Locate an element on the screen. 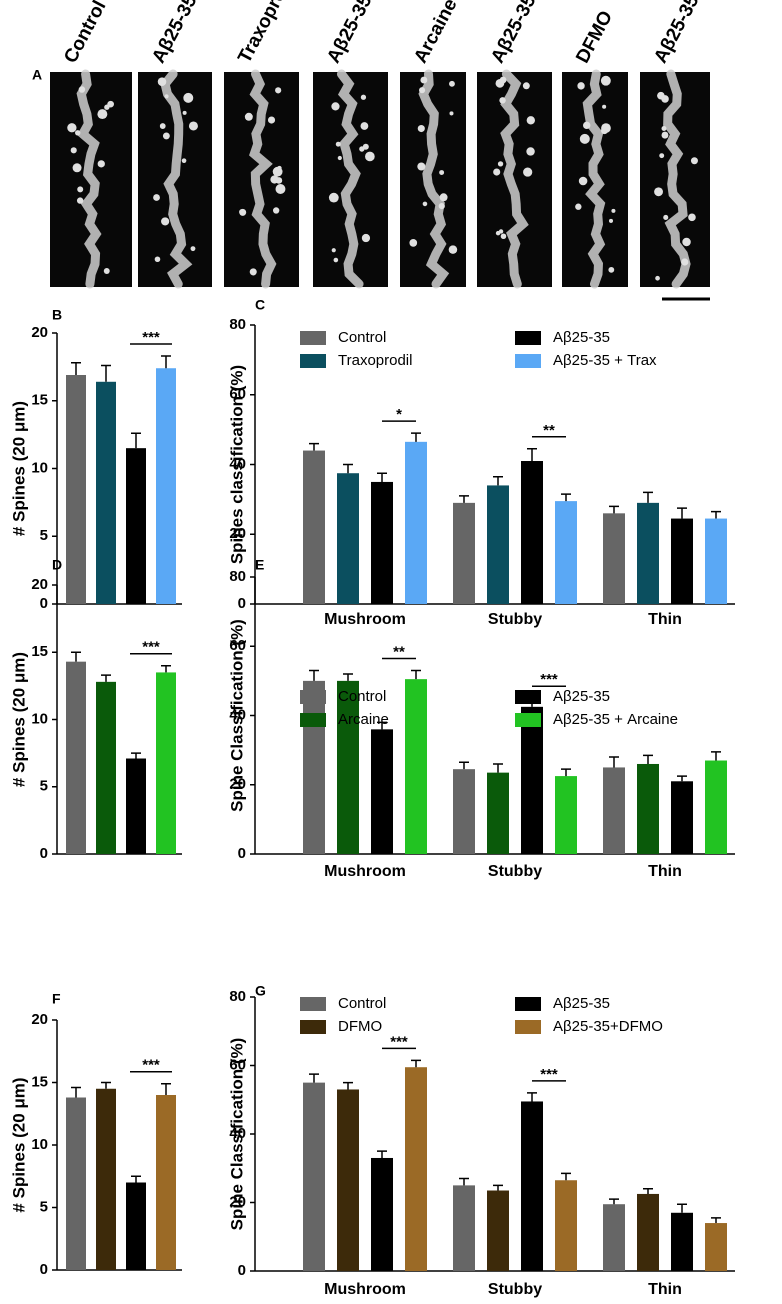 The width and height of the screenshot is (782, 1304). legend-label: DFMO is located at coordinates (360, 1026).